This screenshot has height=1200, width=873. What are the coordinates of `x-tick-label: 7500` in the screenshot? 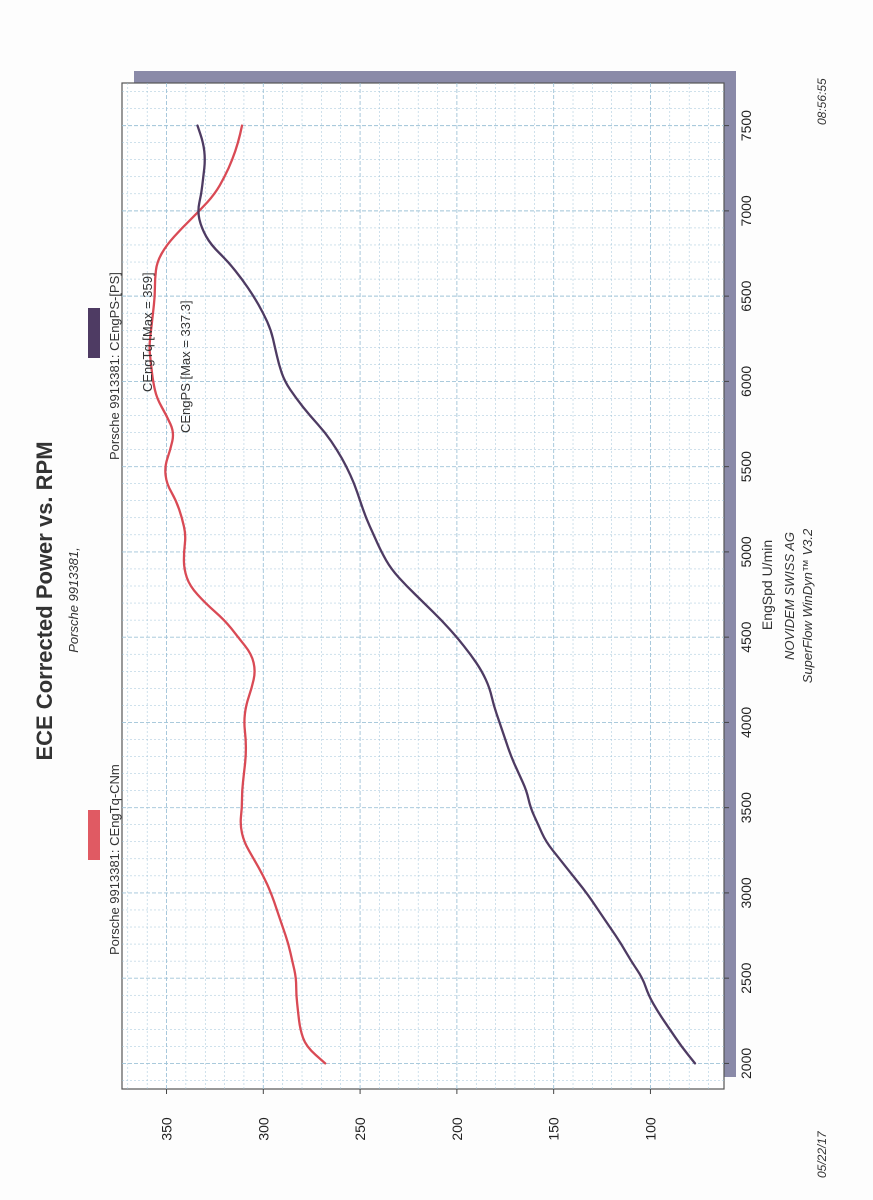 It's located at (746, 125).